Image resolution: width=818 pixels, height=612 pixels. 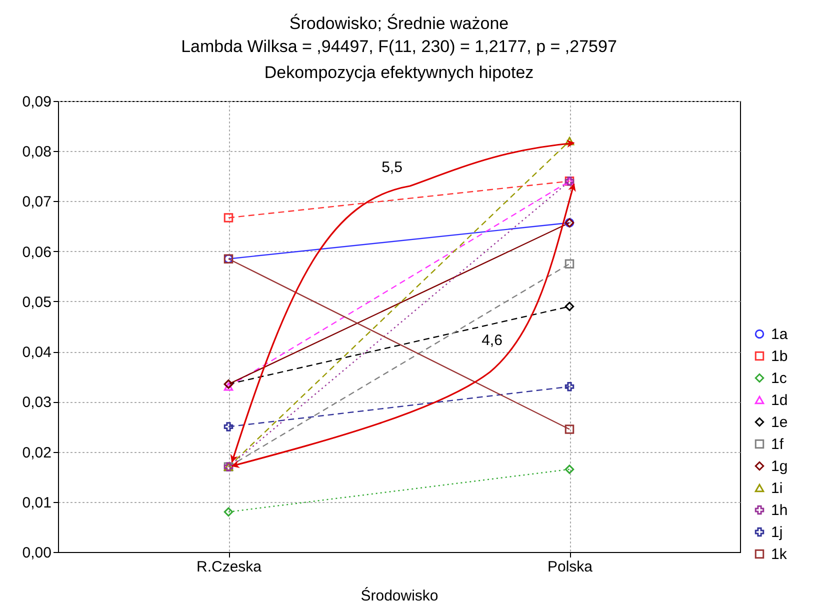 What do you see at coordinates (37, 403) in the screenshot?
I see `y-tick-label: 0,03` at bounding box center [37, 403].